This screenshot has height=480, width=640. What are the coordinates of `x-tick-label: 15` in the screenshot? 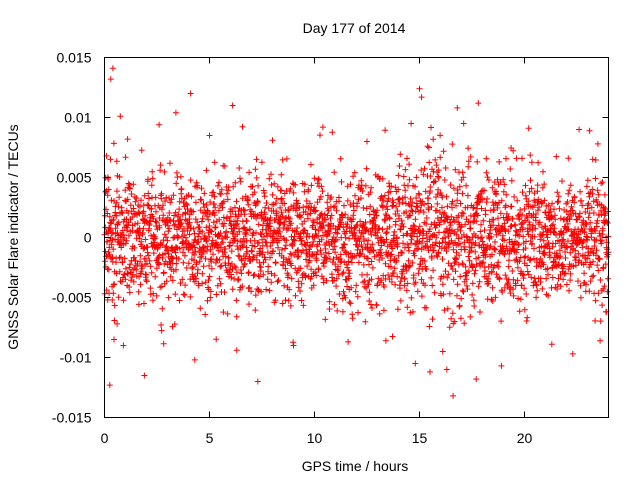 It's located at (420, 438).